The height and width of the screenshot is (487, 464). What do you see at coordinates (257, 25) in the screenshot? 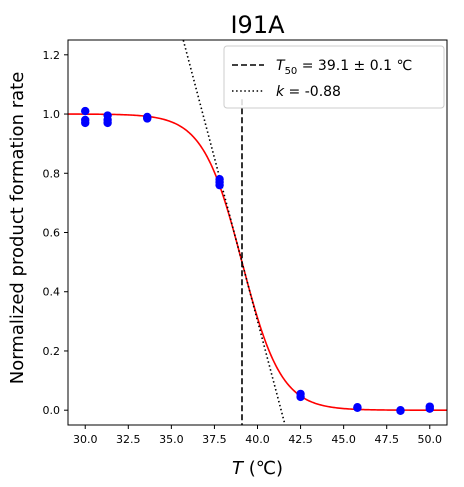
I see `chart-title: I91A` at bounding box center [257, 25].